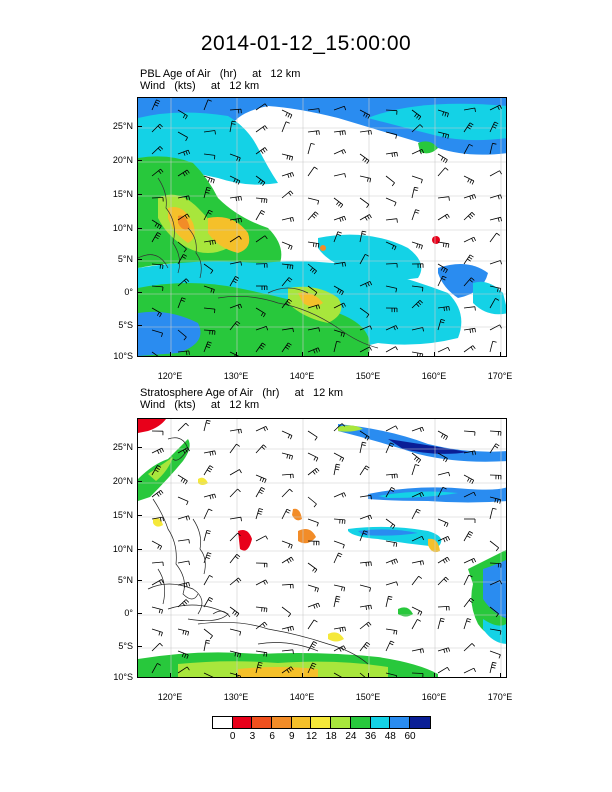 Image resolution: width=612 pixels, height=792 pixels. Describe the element at coordinates (236, 675) in the screenshot. I see `strat-lon-tick-mark` at that location.